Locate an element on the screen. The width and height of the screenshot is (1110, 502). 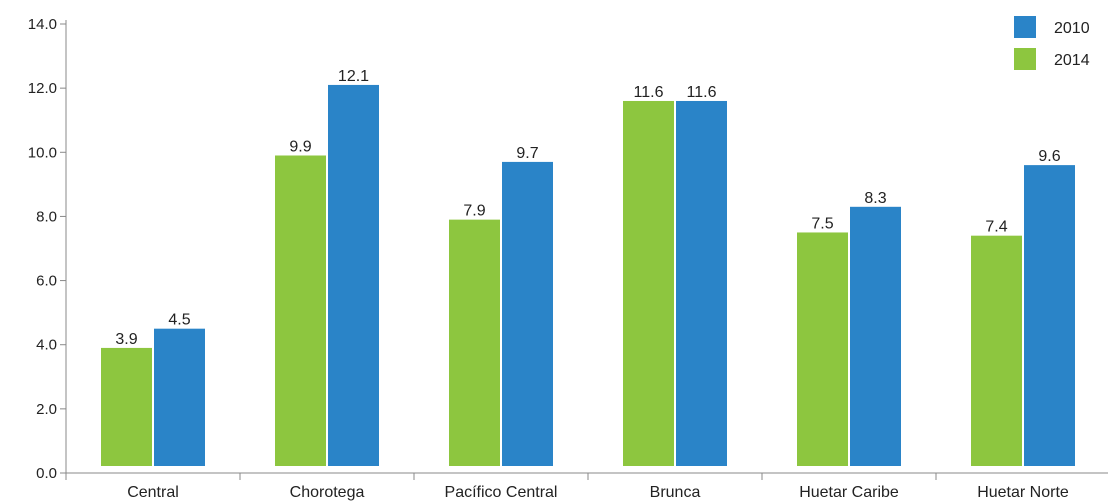
legend: 2010 2014 is located at coordinates (1052, 43).